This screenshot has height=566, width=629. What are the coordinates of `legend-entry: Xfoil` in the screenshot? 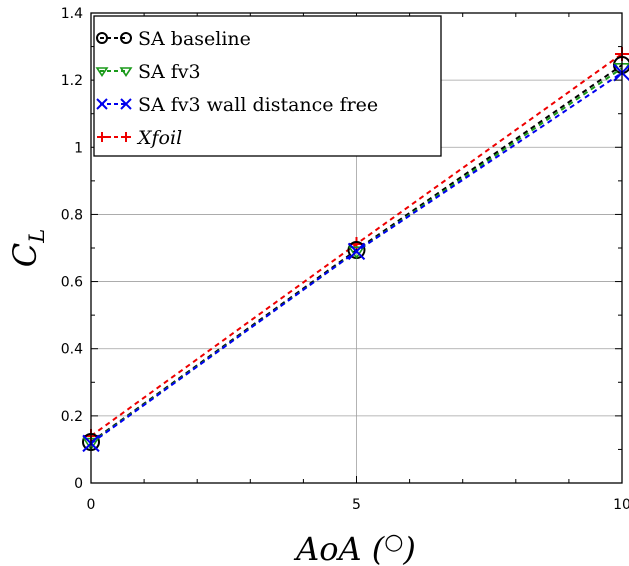 It's located at (139, 138).